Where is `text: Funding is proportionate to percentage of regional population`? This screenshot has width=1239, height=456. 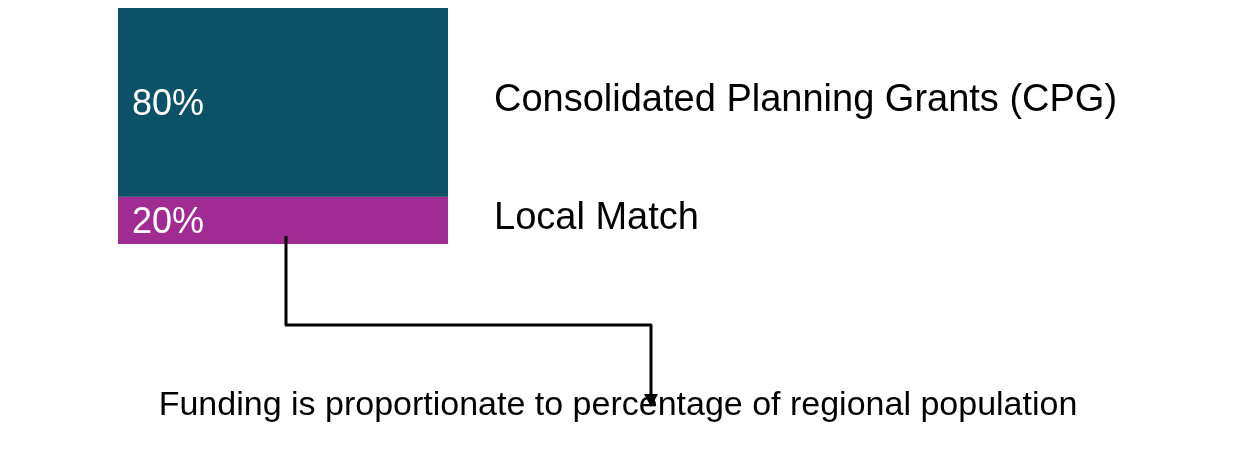
text: Funding is proportionate to percentage of regional population is located at coordinates (618, 403).